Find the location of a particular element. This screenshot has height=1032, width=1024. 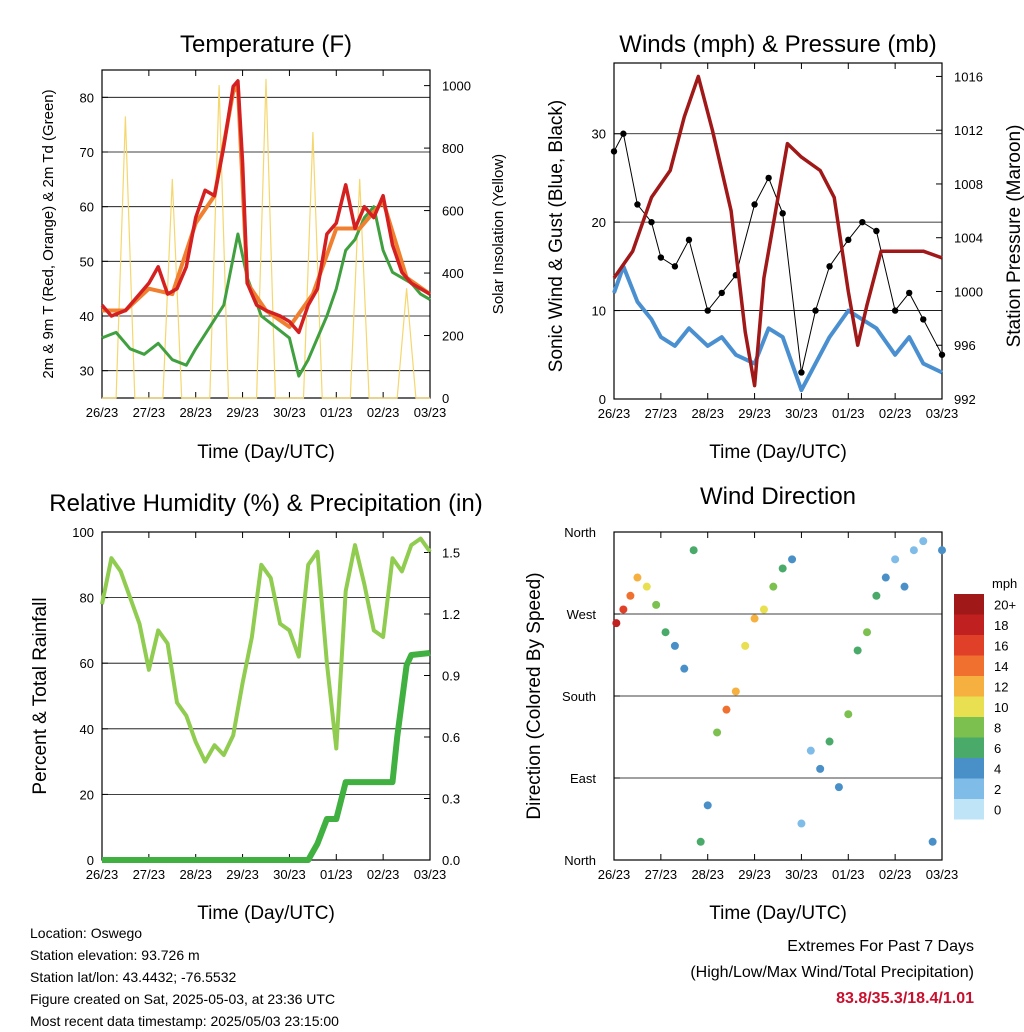

temperature-ytick-label: 30 is located at coordinates (87, 371).